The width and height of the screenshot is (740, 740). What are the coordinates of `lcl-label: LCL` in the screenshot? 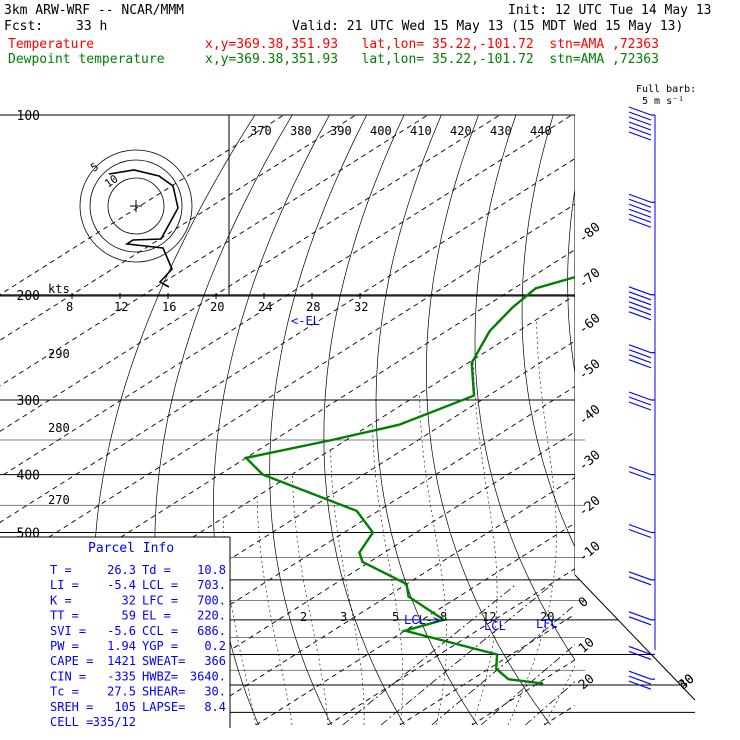 It's located at (495, 626).